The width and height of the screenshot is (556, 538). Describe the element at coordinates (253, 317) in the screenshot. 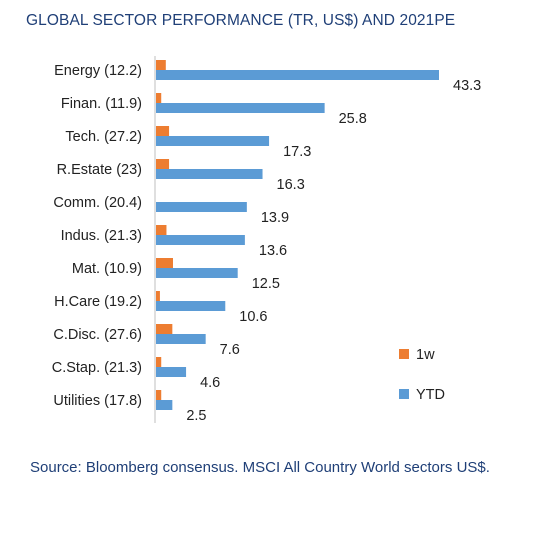

I see `data-label-ytd: 10.6` at that location.